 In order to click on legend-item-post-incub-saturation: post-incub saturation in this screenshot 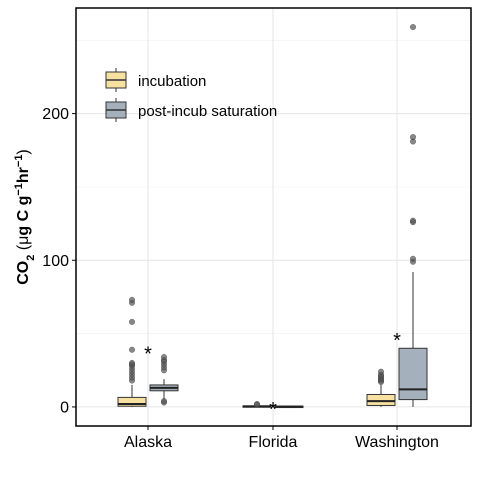, I will do `click(191, 110)`.